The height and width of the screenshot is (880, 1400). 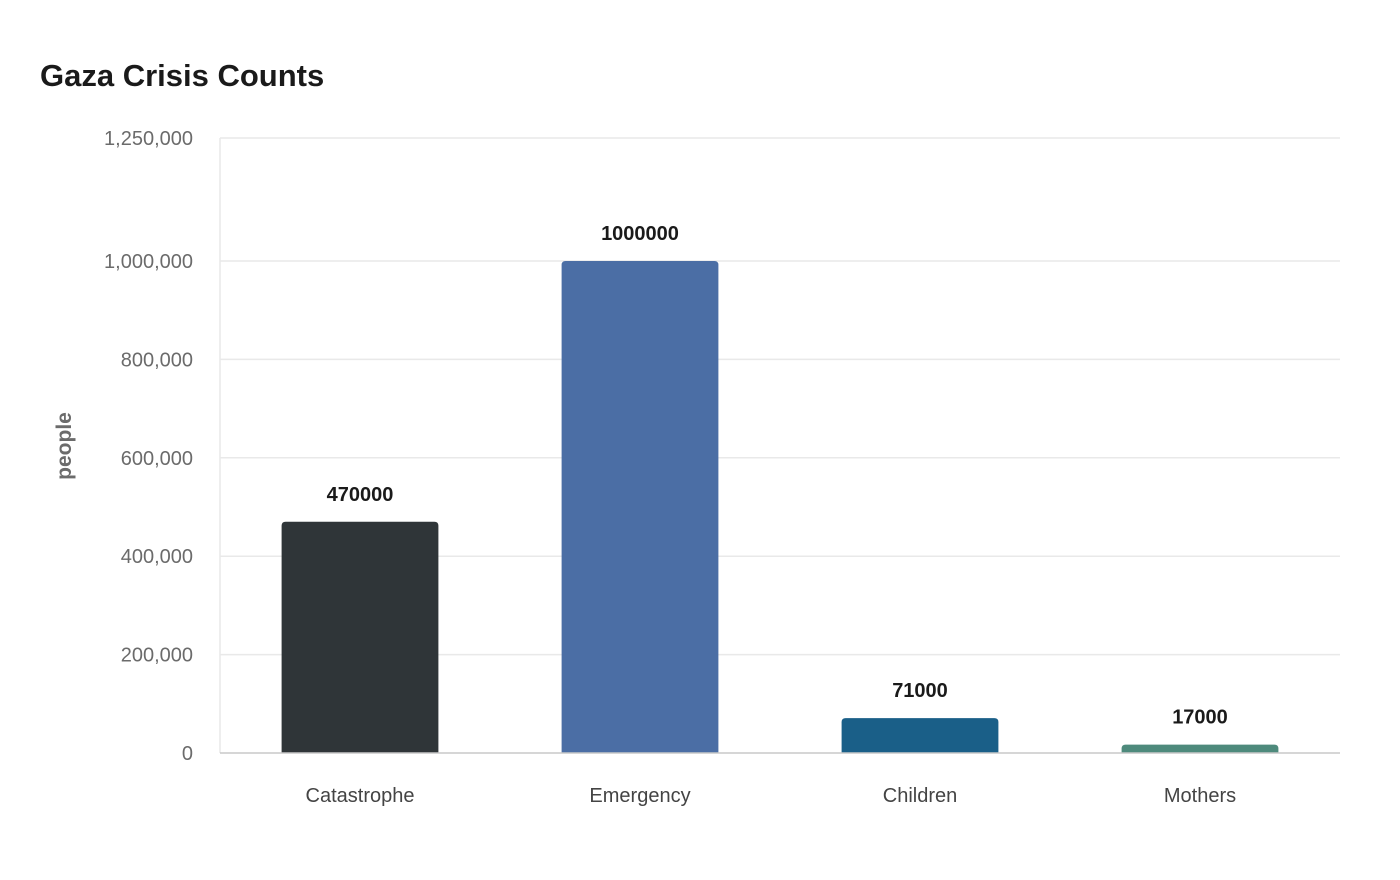 What do you see at coordinates (157, 557) in the screenshot?
I see `y-tick-label: 400,000` at bounding box center [157, 557].